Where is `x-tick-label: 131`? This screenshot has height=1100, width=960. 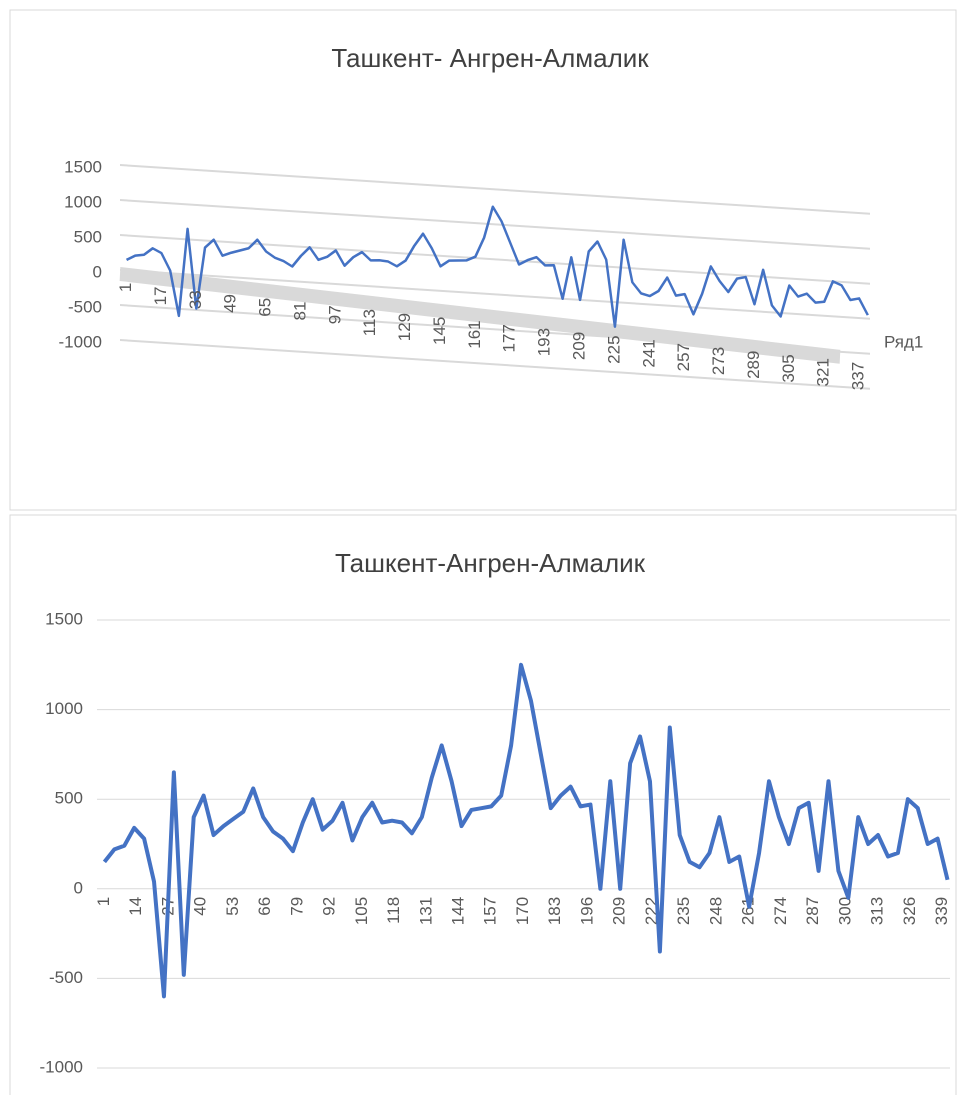 x-tick-label: 131 is located at coordinates (425, 911).